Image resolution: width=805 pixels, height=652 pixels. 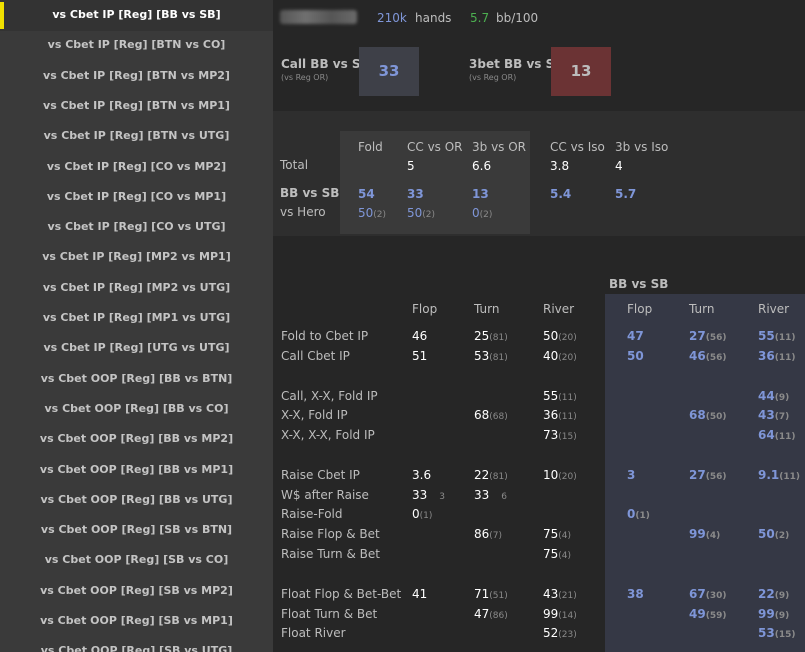 I want to click on sidebar-item: vs Cbet IP [Reg] [MP2 vs MP1], so click(x=136, y=257).